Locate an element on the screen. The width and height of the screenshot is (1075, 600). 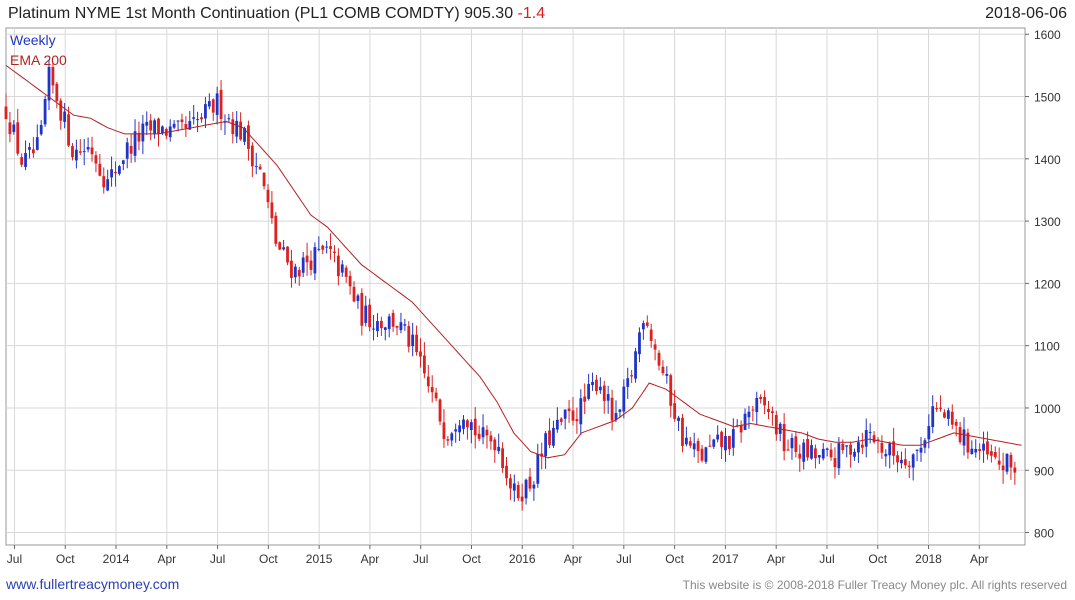
last-price: 905.30 is located at coordinates (489, 13).